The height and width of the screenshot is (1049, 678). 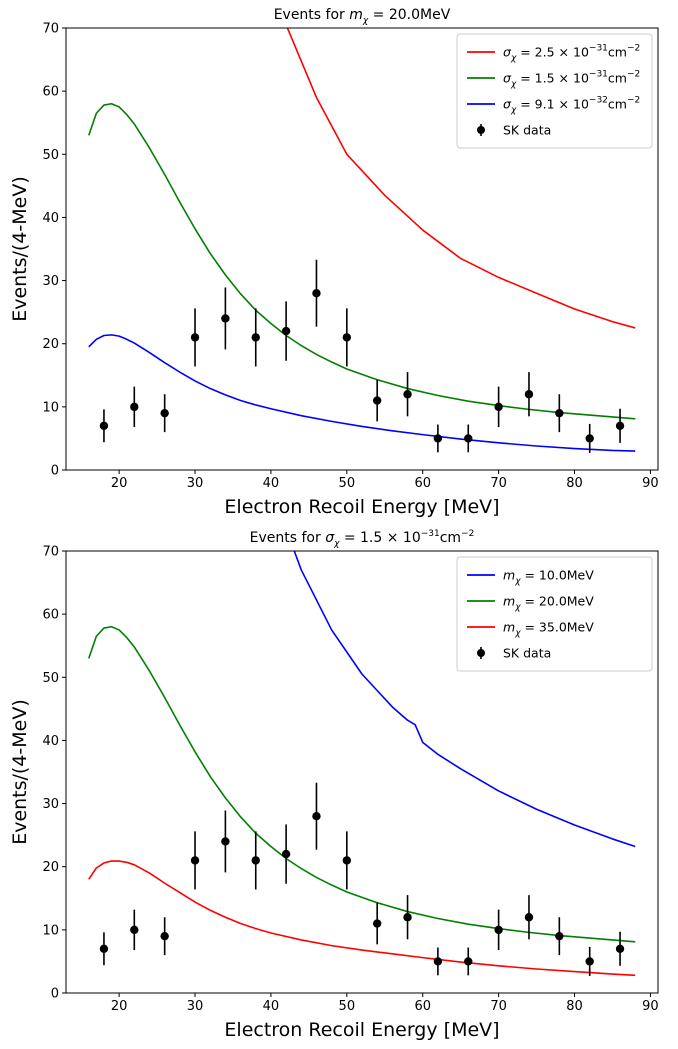 What do you see at coordinates (548, 577) in the screenshot?
I see `legend-label-0: mχ = 10.0MeV` at bounding box center [548, 577].